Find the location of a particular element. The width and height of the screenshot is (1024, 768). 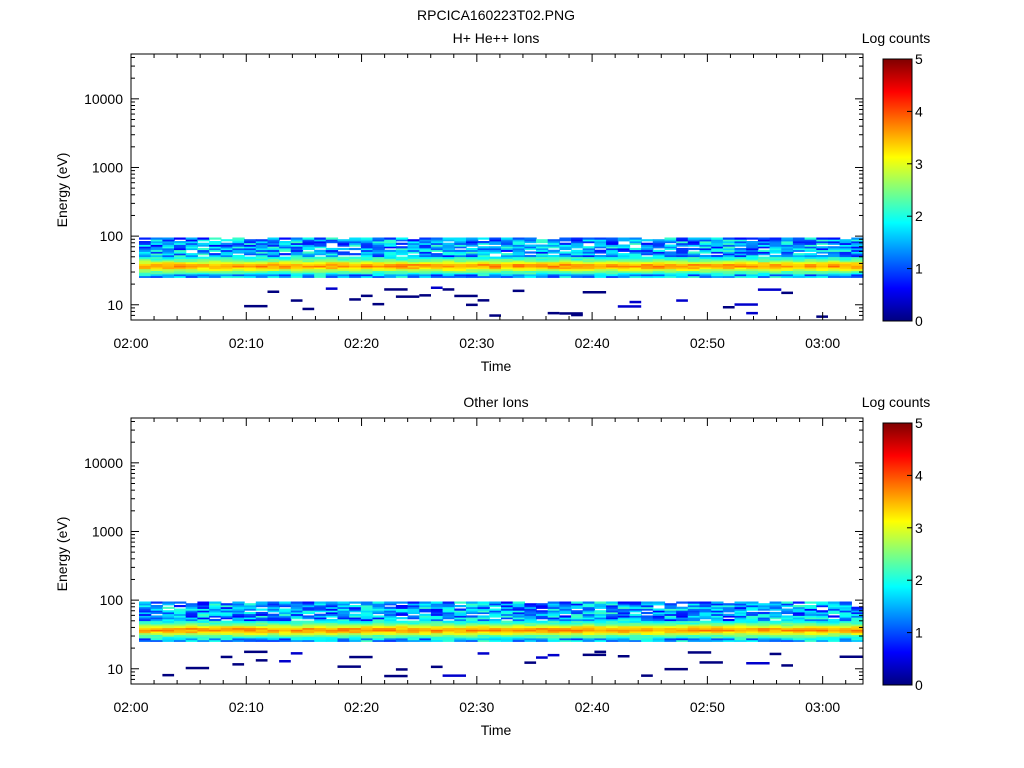

x-tick-label: 02:30 is located at coordinates (476, 343).